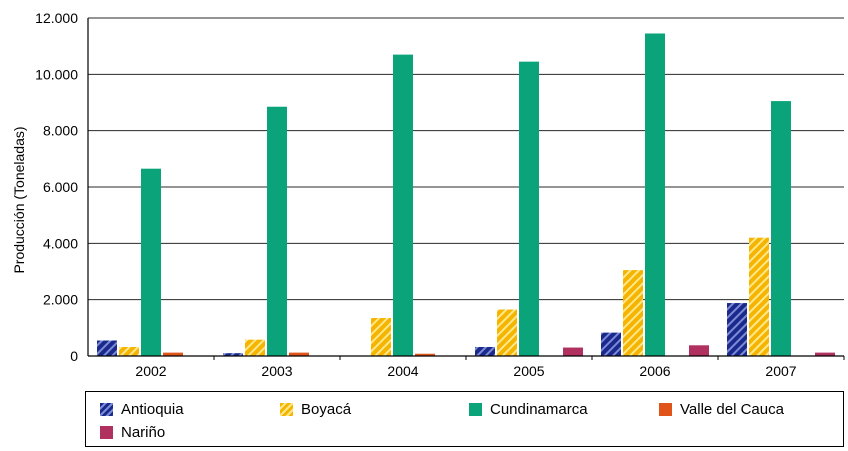 Image resolution: width=848 pixels, height=451 pixels. I want to click on legend-label: Cundinamarca, so click(539, 409).